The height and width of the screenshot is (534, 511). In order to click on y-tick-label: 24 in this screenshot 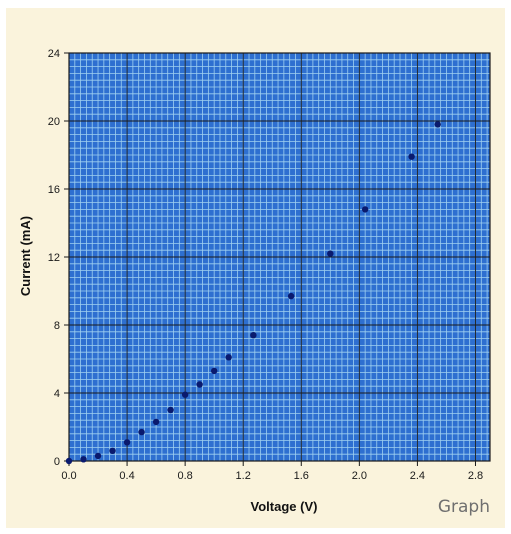, I will do `click(54, 54)`.